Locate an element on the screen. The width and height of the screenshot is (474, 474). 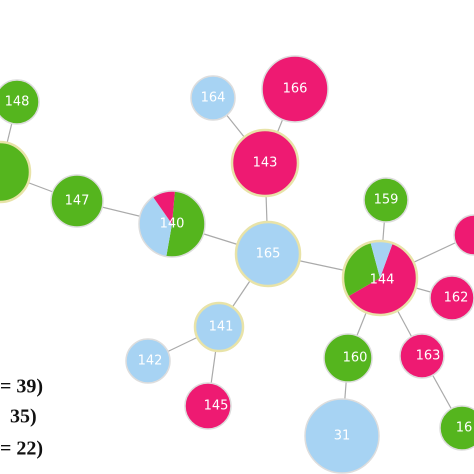
node-label: 164 is located at coordinates (213, 98).